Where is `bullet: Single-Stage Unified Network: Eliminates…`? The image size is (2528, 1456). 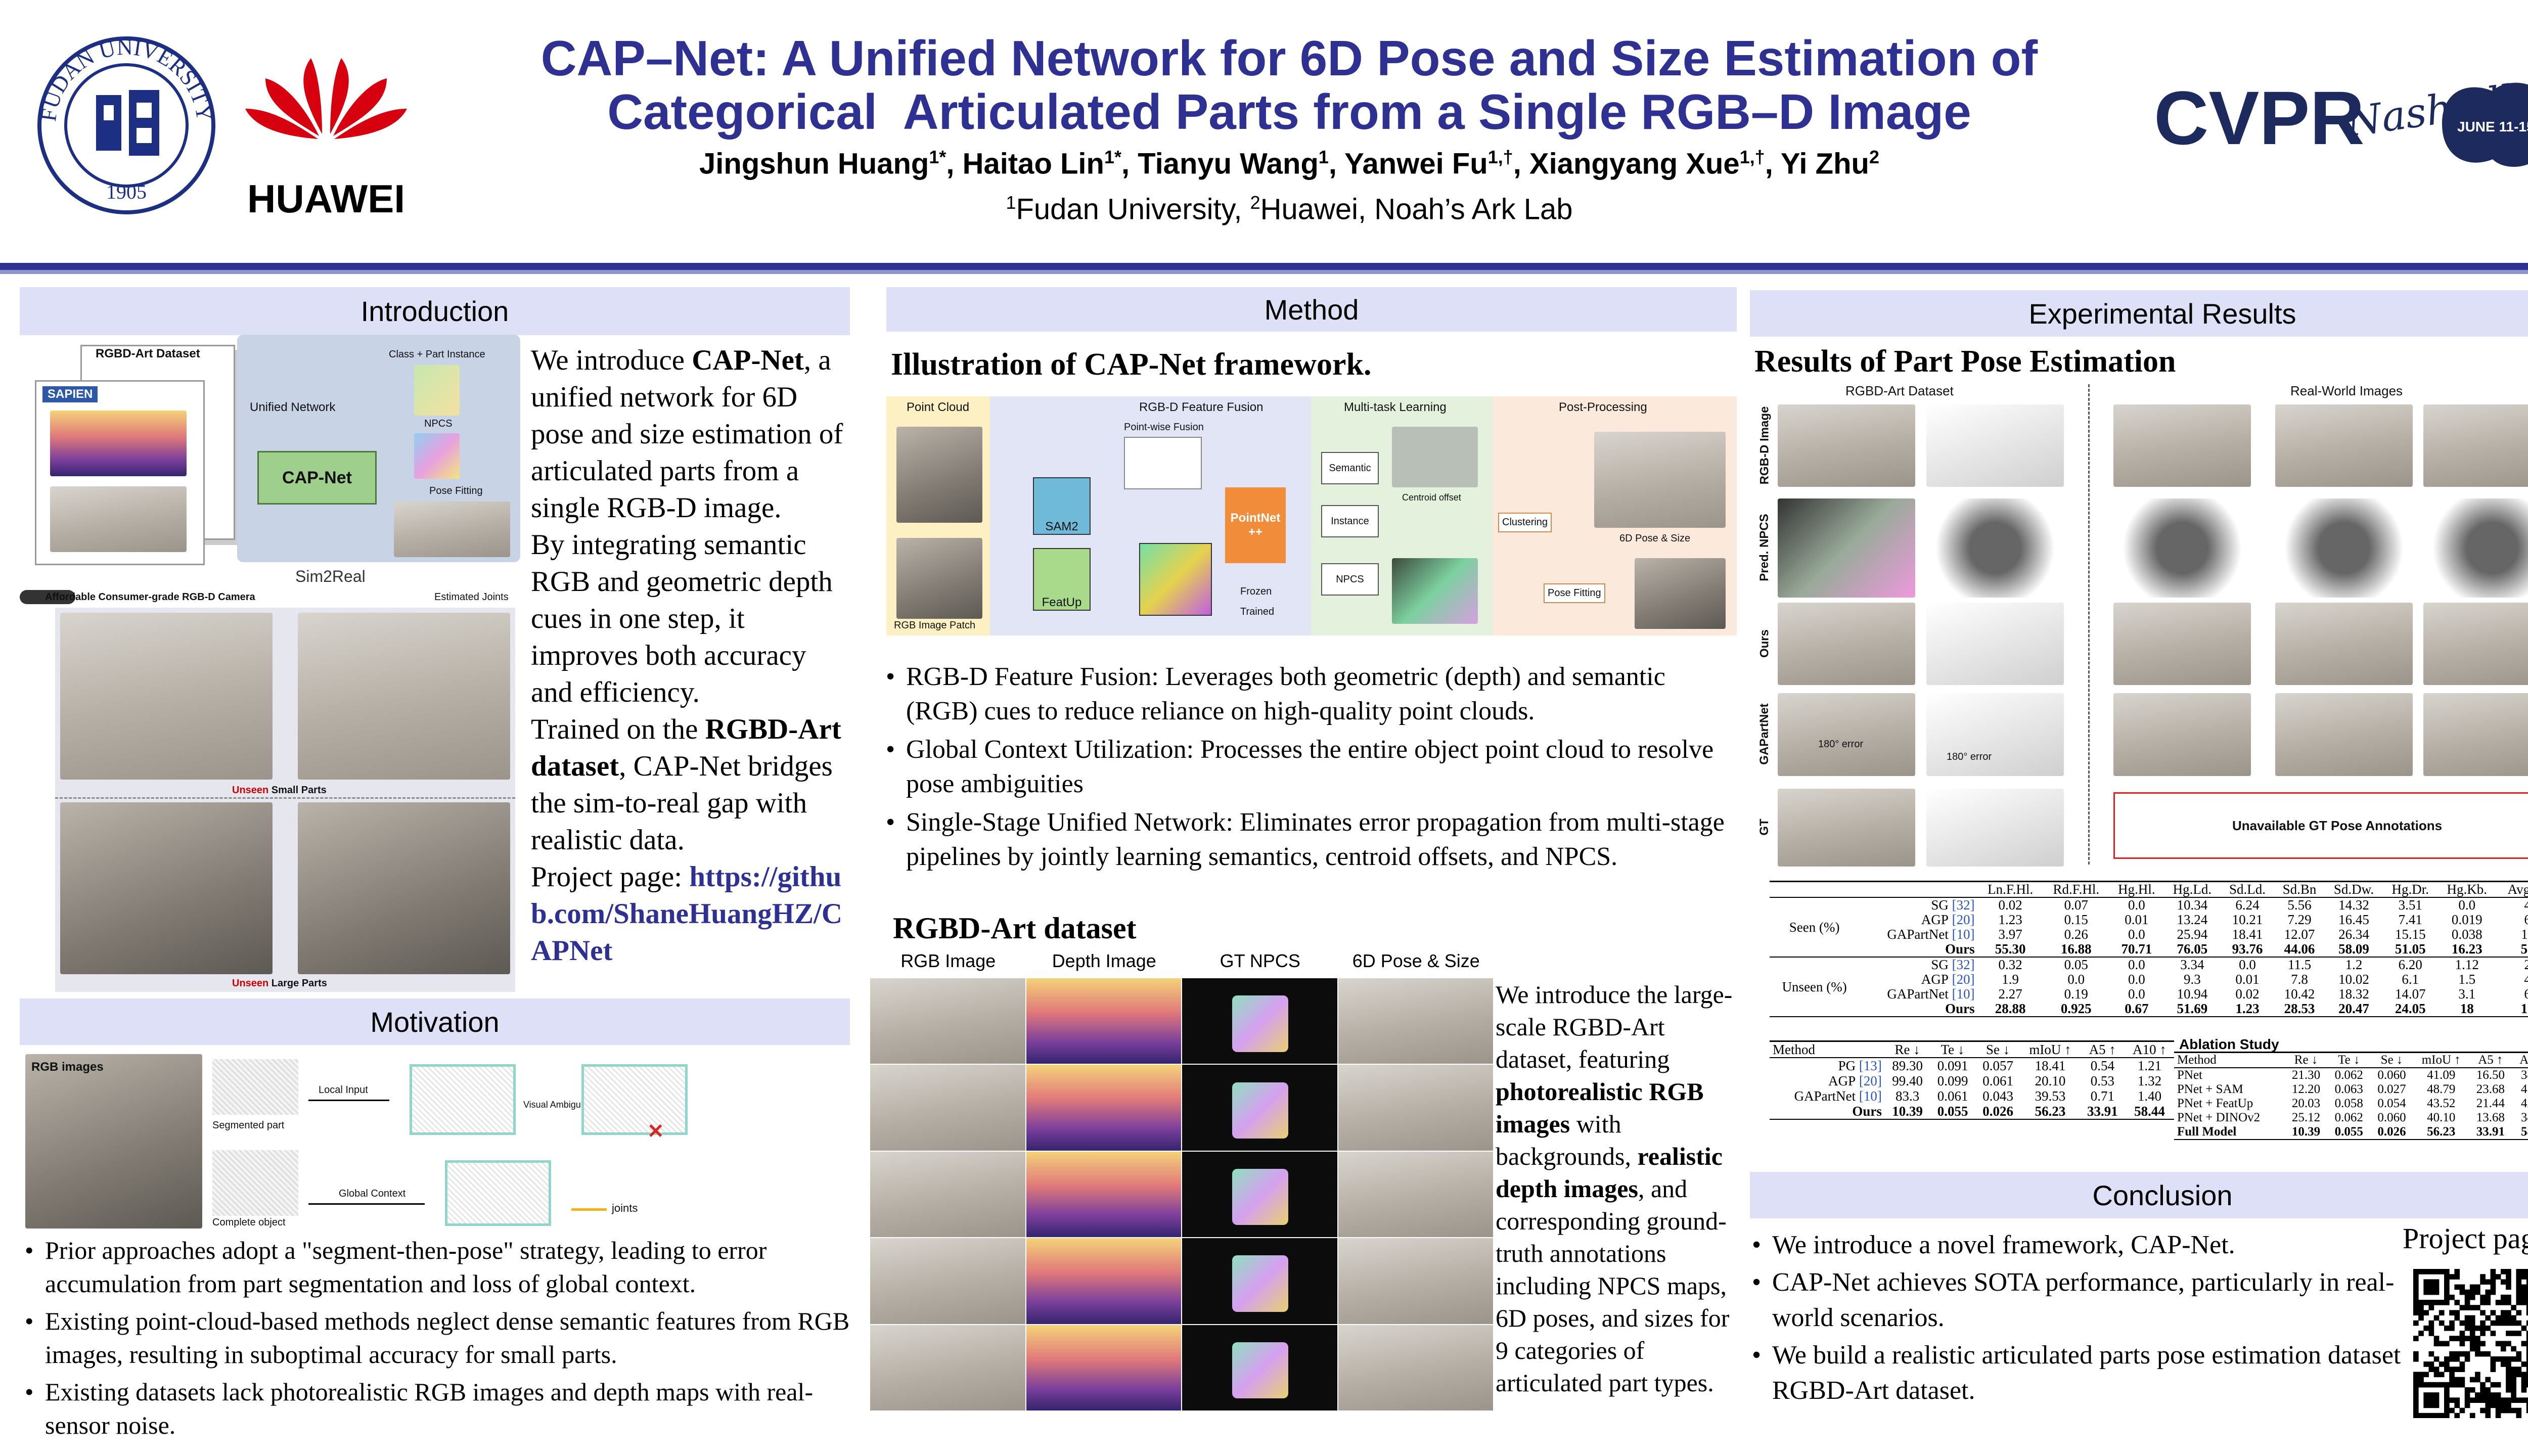 bullet: Single-Stage Unified Network: Eliminates… is located at coordinates (1311, 839).